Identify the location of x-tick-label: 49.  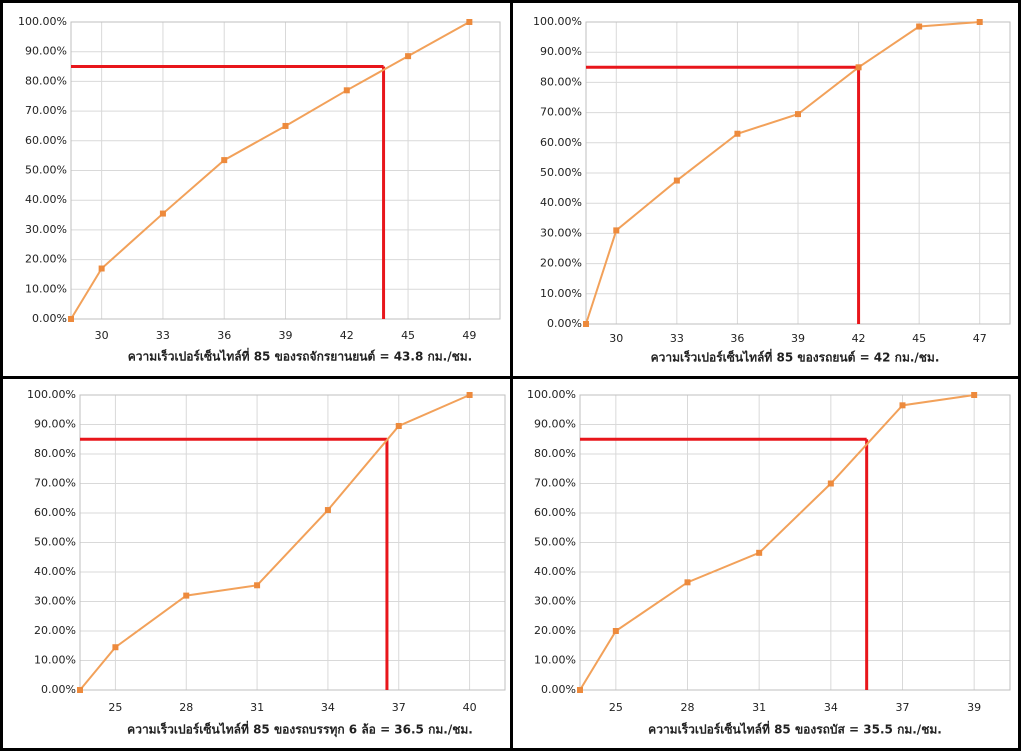
(469, 335).